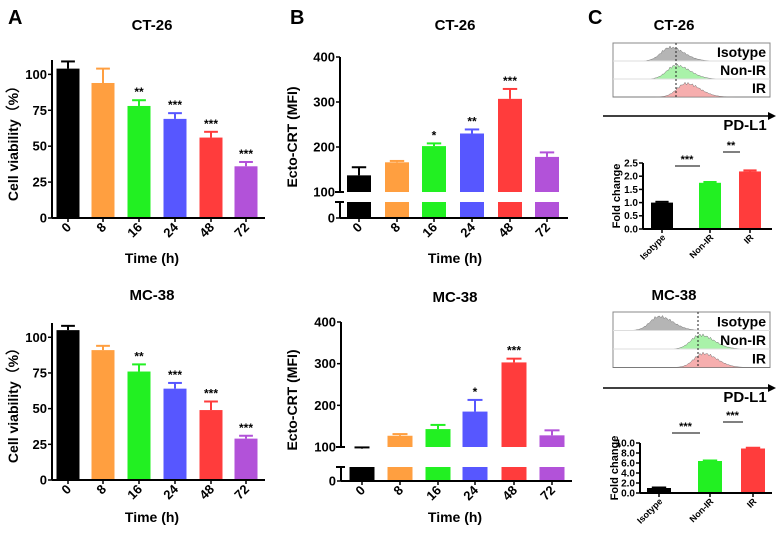 This screenshot has width=778, height=537. What do you see at coordinates (628, 463) in the screenshot?
I see `y-tick-label: 6.0` at bounding box center [628, 463].